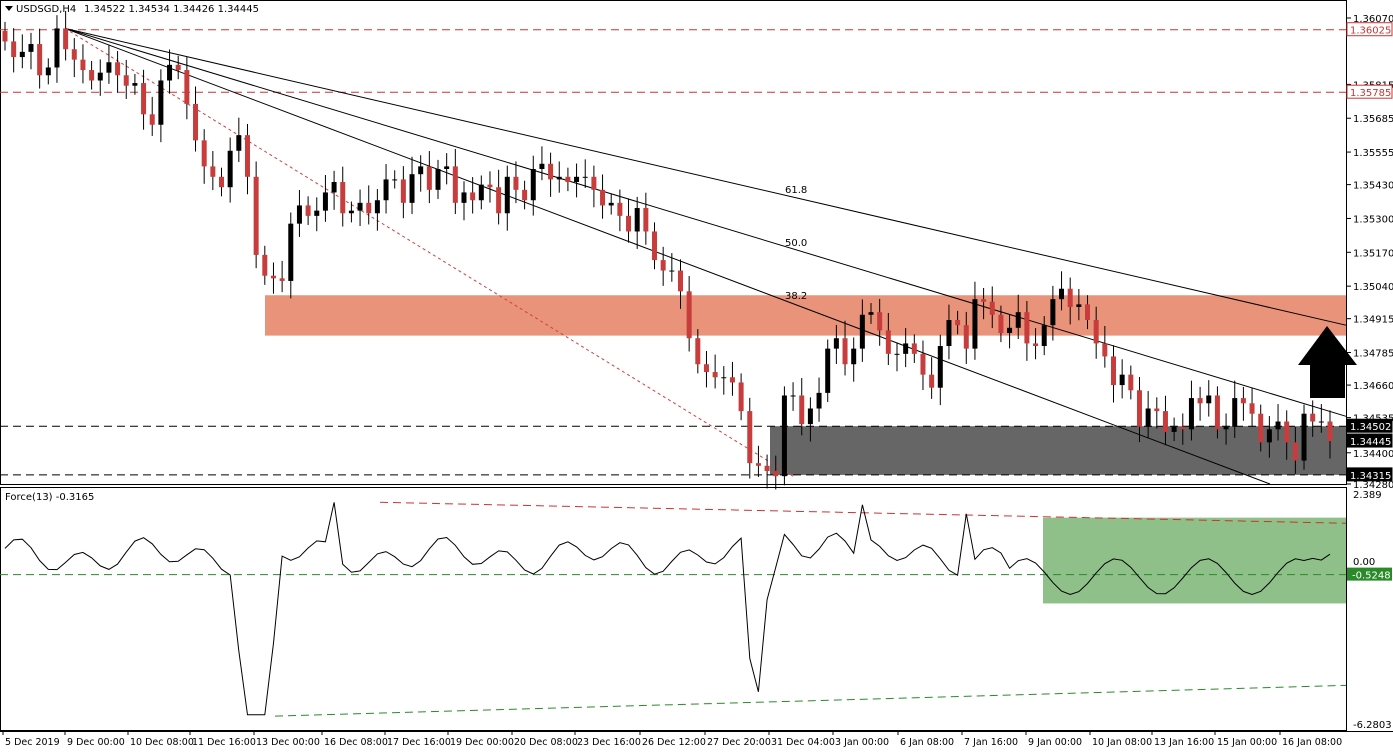 The image size is (1393, 756). What do you see at coordinates (1312, 742) in the screenshot?
I see `time-tick-label: 16 Jan 08:00` at bounding box center [1312, 742].